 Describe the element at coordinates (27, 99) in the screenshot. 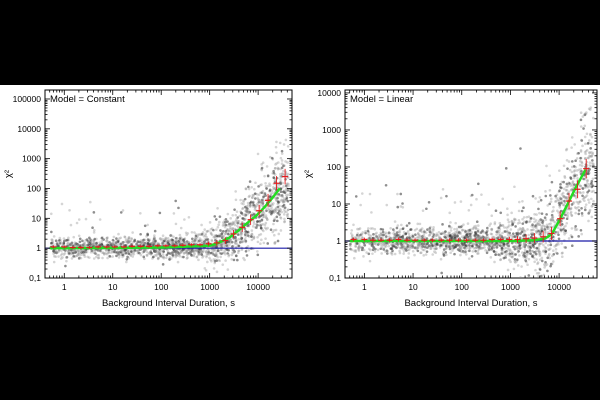

I see `y-tick-label: 100000` at that location.